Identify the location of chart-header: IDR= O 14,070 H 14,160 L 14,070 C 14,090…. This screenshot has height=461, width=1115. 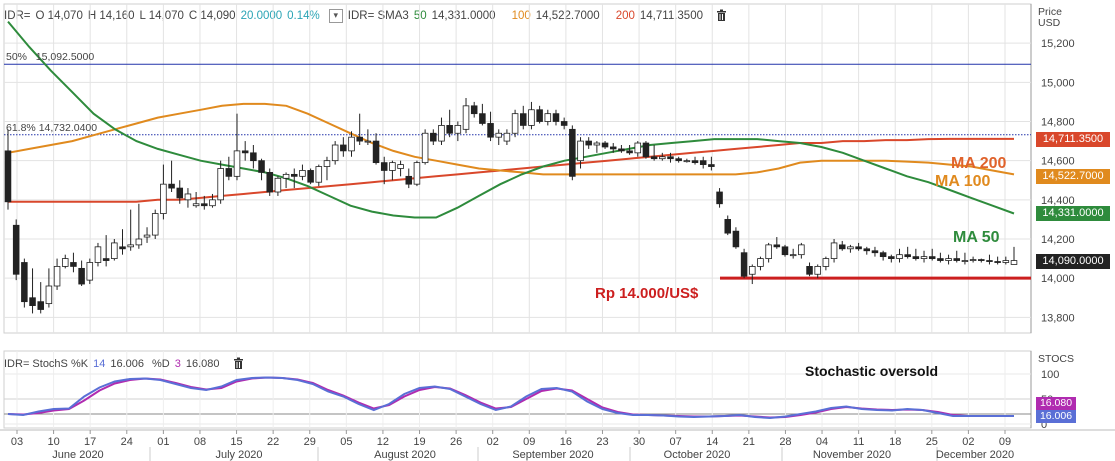
(368, 16).